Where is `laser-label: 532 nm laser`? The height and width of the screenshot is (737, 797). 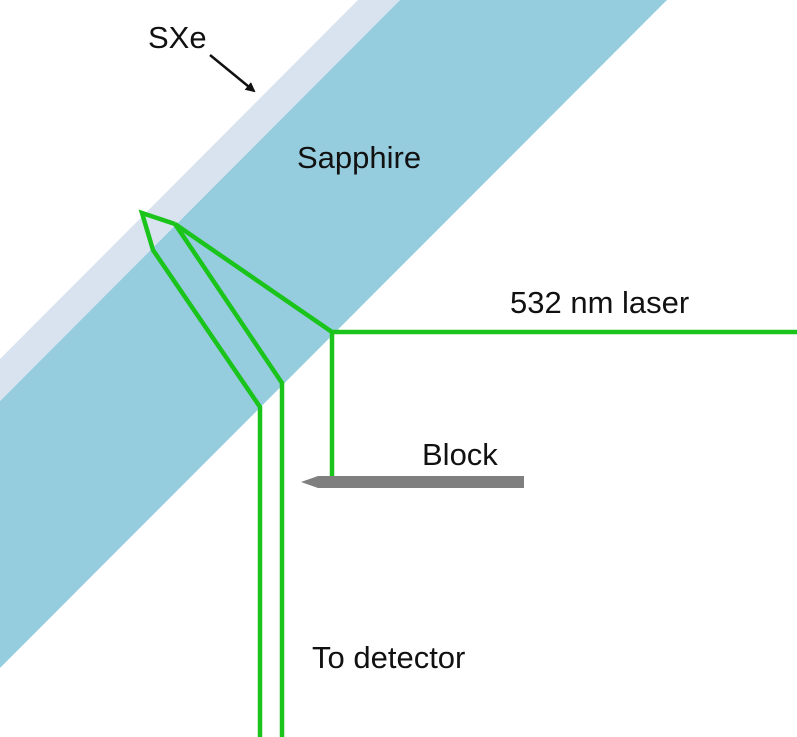
laser-label: 532 nm laser is located at coordinates (599, 302).